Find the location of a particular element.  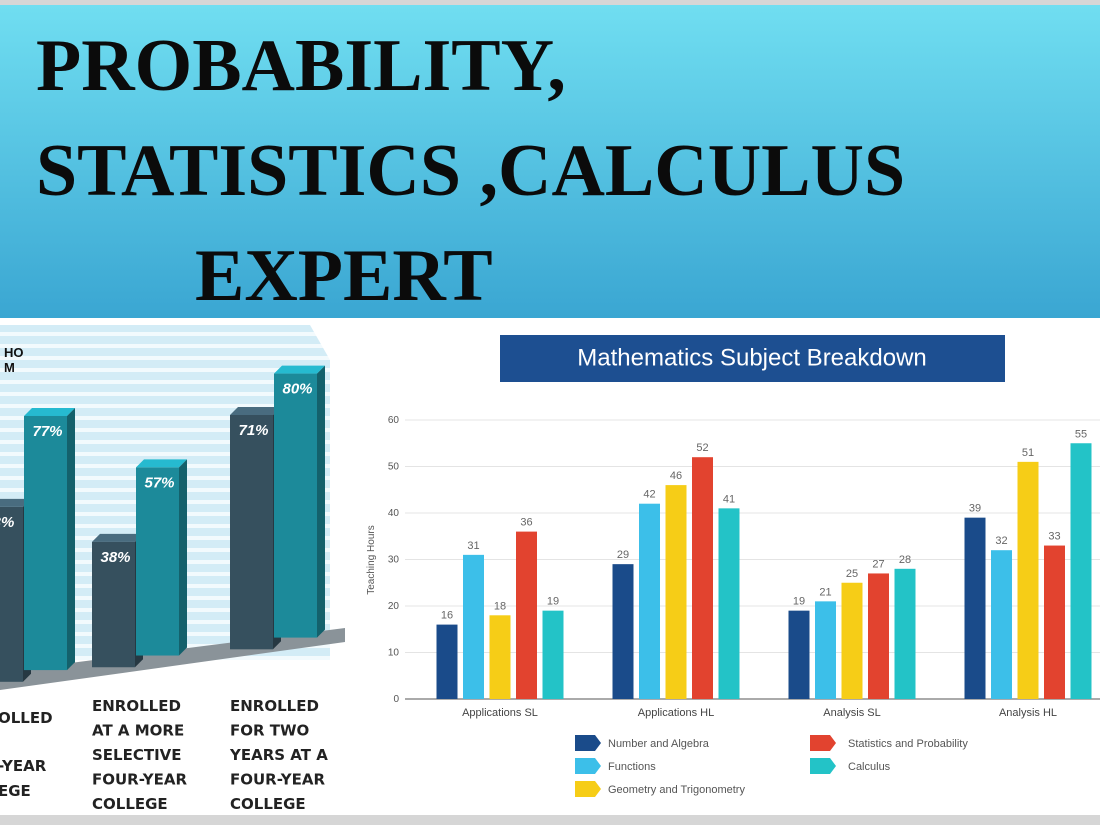

bottom-border is located at coordinates (550, 820).